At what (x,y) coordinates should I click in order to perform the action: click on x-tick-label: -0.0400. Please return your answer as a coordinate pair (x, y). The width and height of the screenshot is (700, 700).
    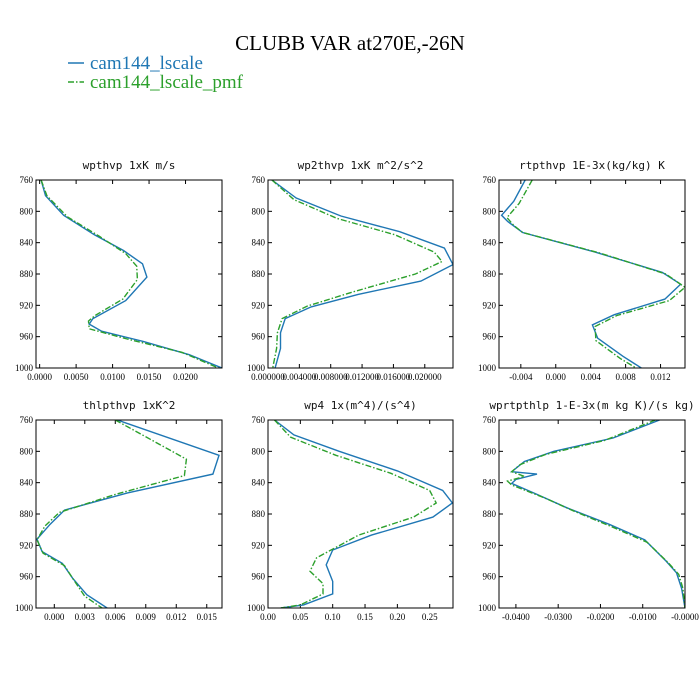
    Looking at the image, I should click on (516, 617).